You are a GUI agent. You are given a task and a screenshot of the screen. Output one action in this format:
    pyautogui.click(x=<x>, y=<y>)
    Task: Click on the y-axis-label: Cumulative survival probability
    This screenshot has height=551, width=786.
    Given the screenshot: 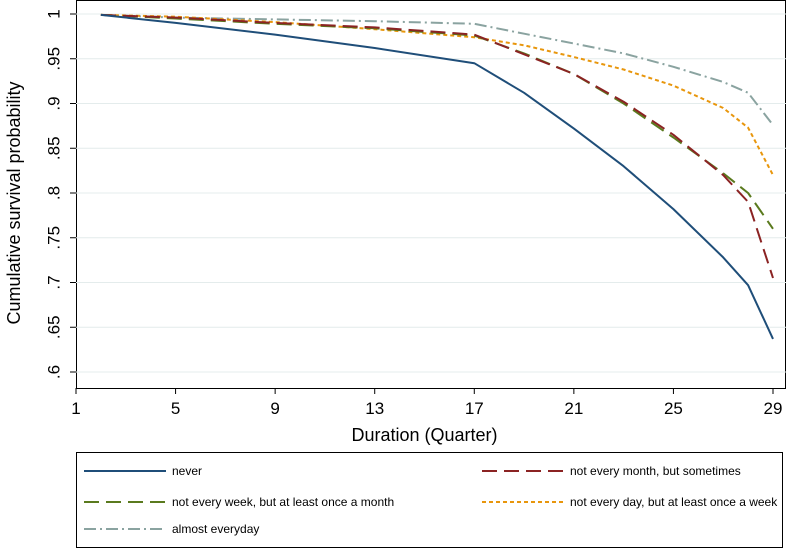 What is the action you would take?
    pyautogui.click(x=14, y=202)
    